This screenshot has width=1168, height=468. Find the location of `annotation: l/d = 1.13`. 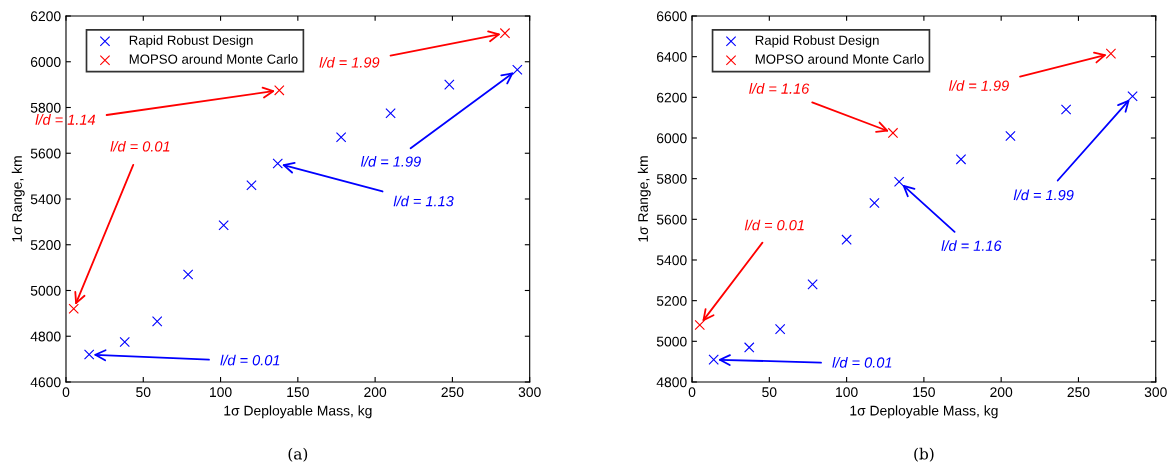

annotation: l/d = 1.13 is located at coordinates (423, 201).